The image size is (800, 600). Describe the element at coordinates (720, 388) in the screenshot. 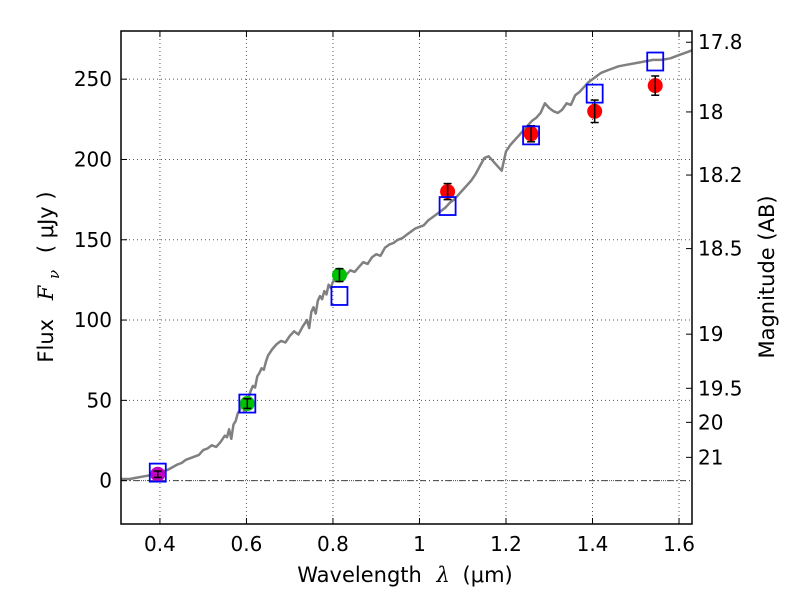

I see `mag-tick-label: 19.5` at that location.